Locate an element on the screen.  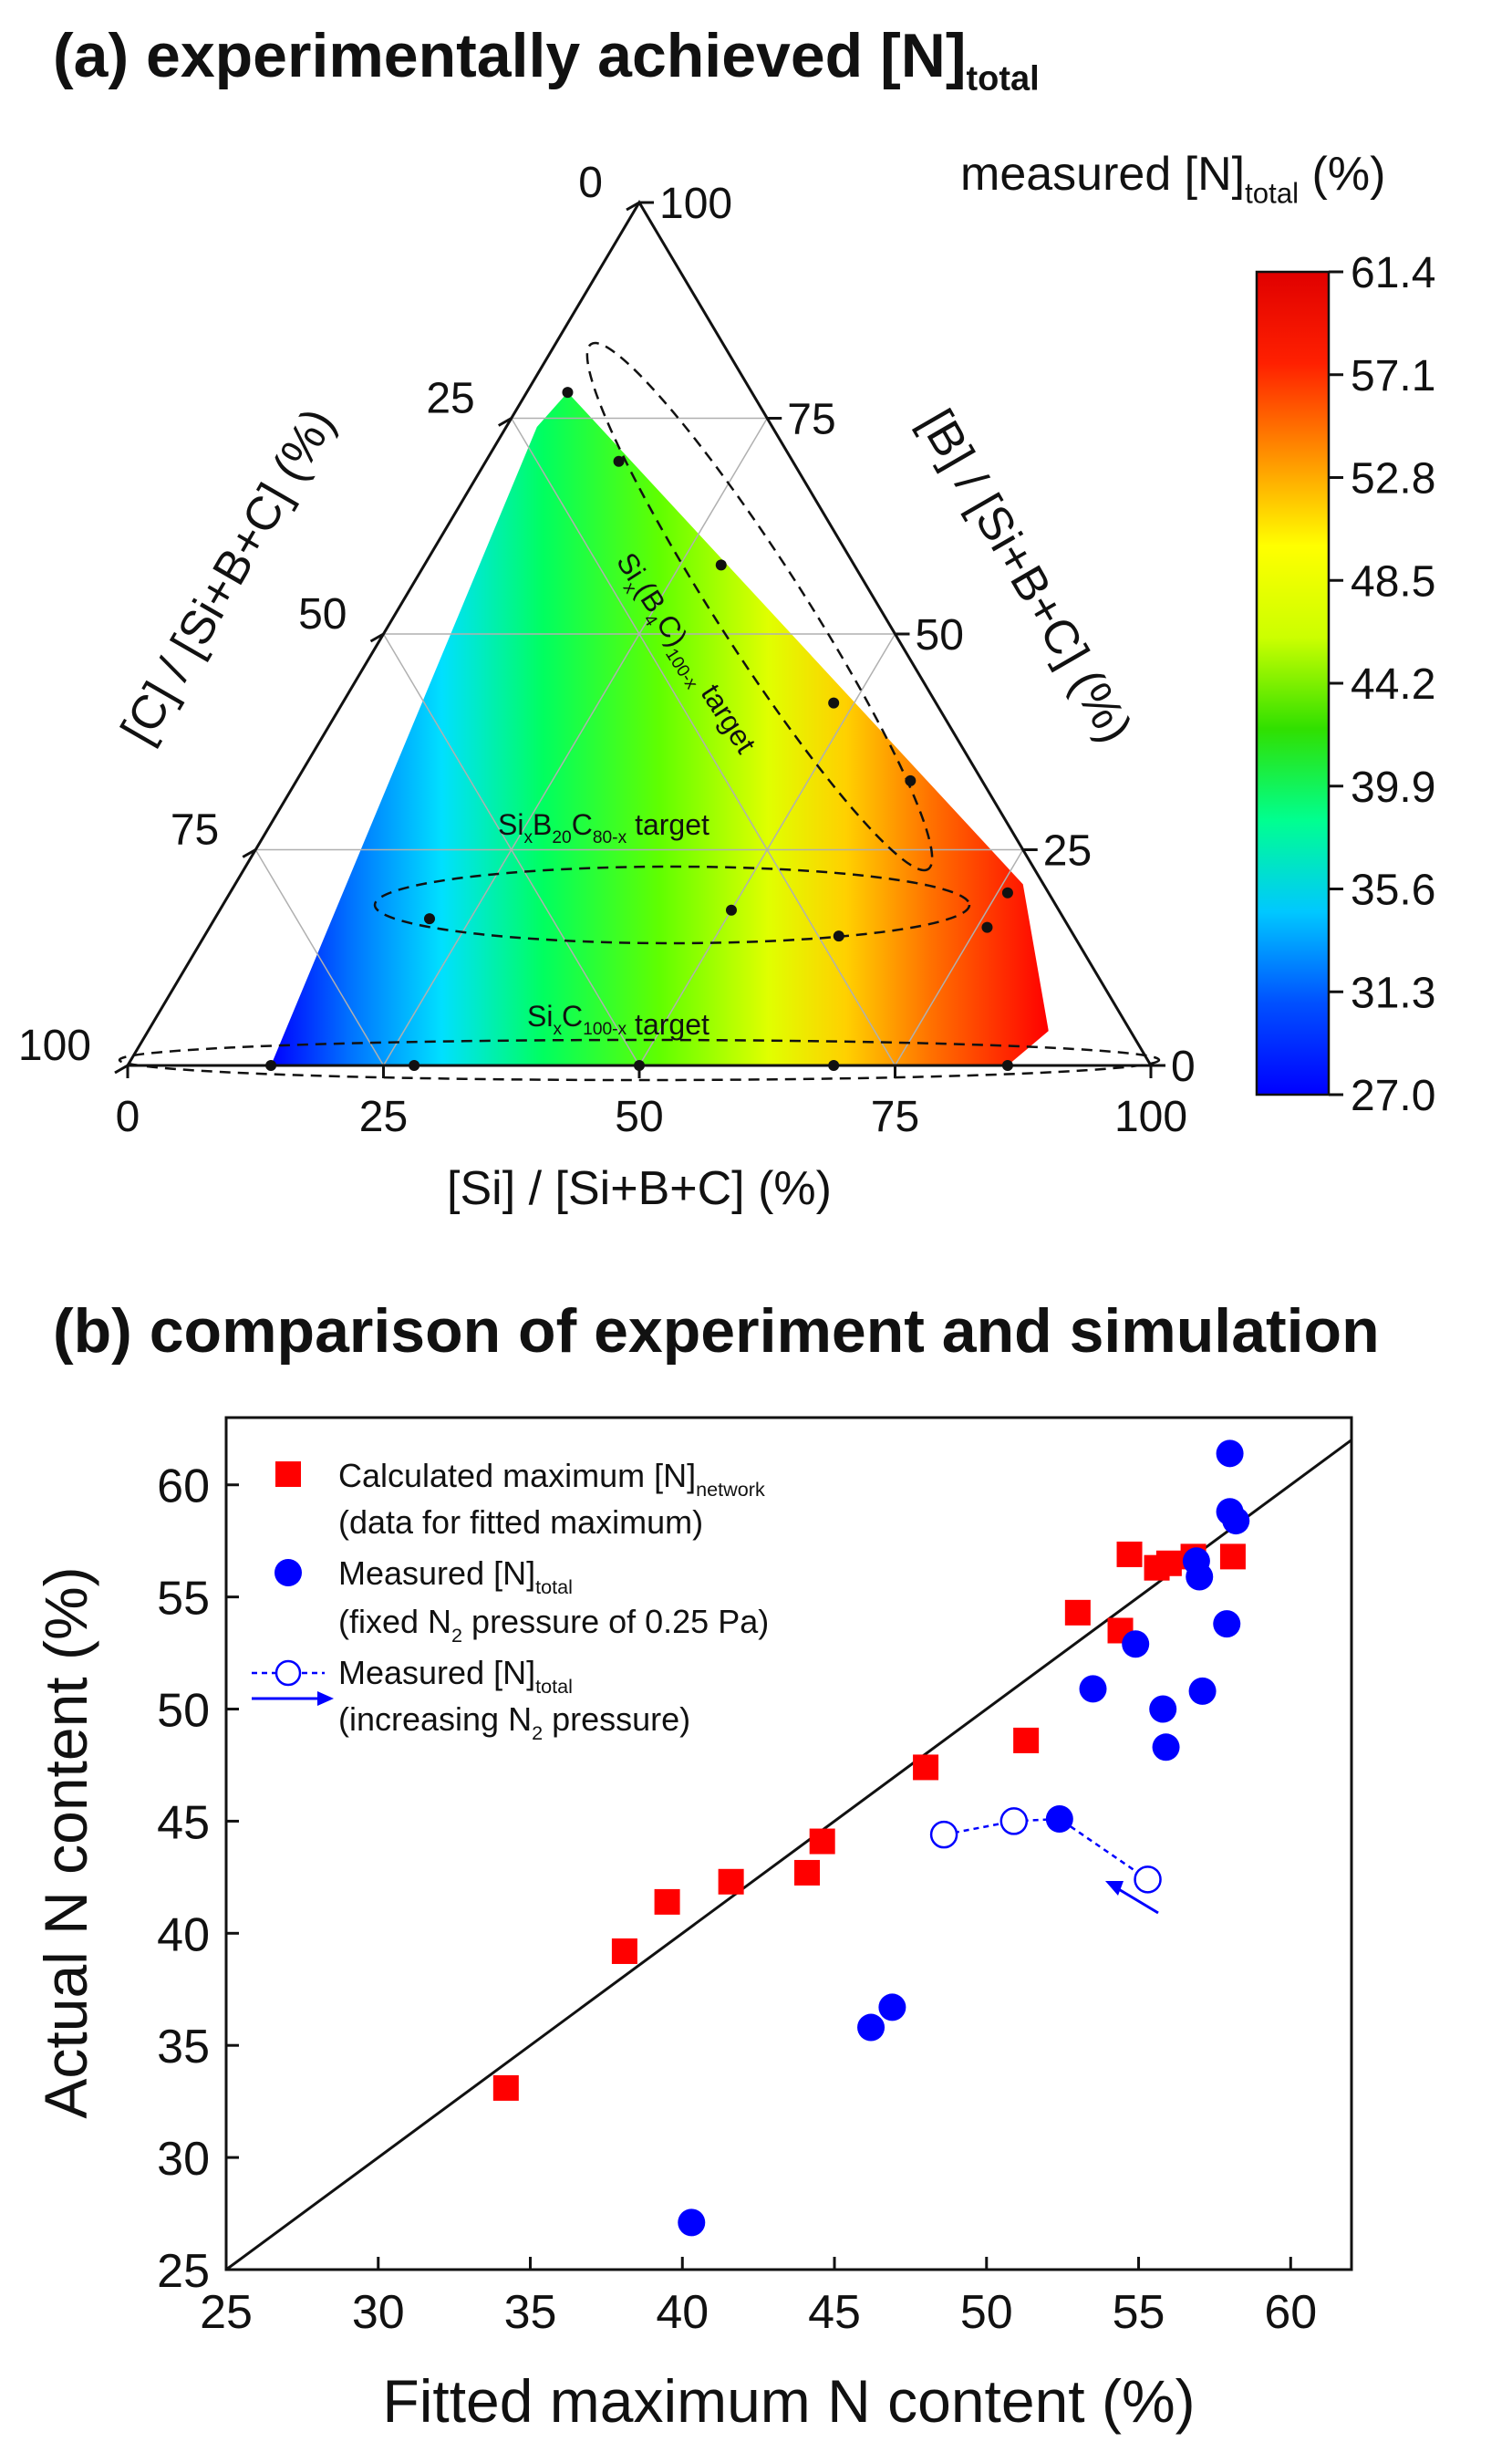
colorbar-label: measured [N]total (%) is located at coordinates (1172, 179).